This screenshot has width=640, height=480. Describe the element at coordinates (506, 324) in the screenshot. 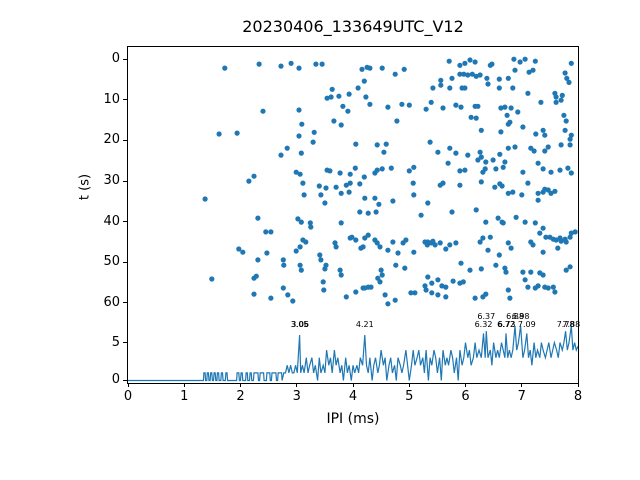

I see `peak-annotation: 6.73` at that location.